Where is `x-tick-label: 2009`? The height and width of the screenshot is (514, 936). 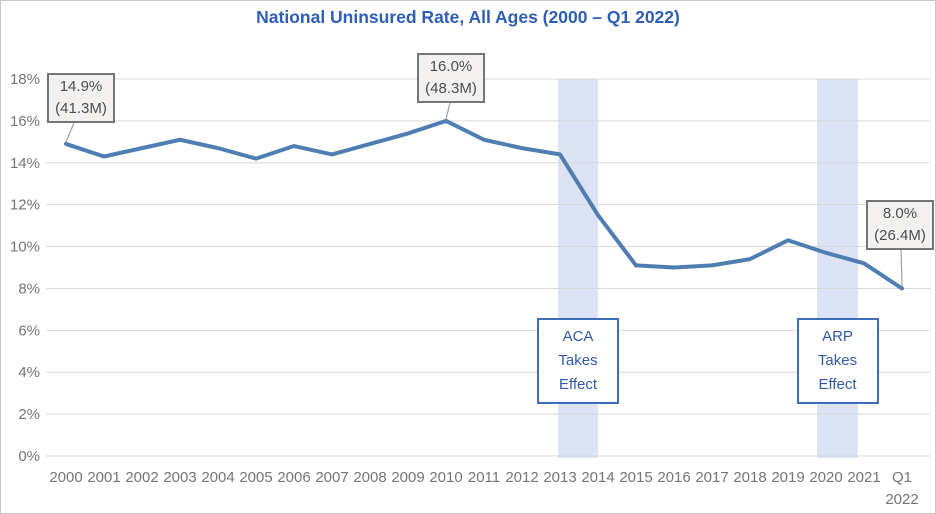 x-tick-label: 2009 is located at coordinates (407, 477).